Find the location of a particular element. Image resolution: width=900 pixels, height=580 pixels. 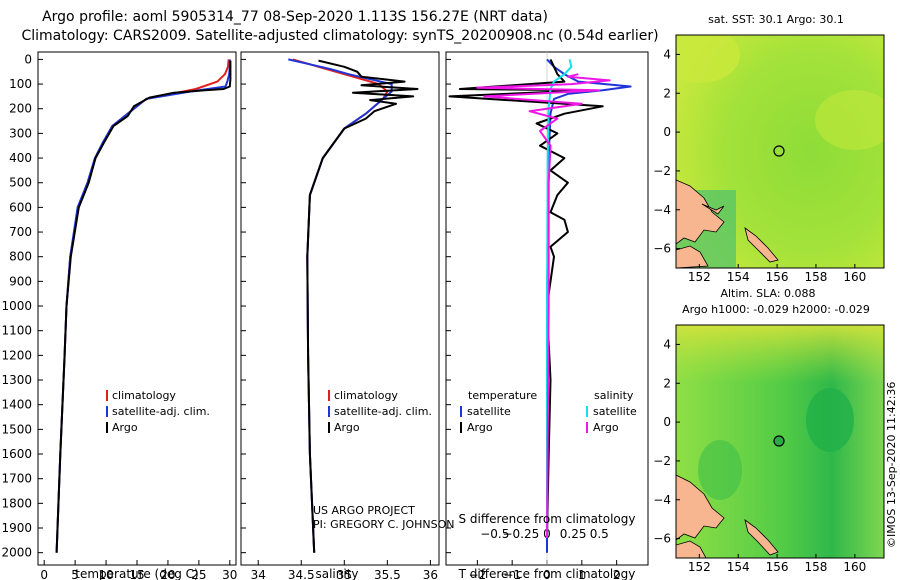

salinity-diff-tick-label: 0.5 is located at coordinates (599, 534).